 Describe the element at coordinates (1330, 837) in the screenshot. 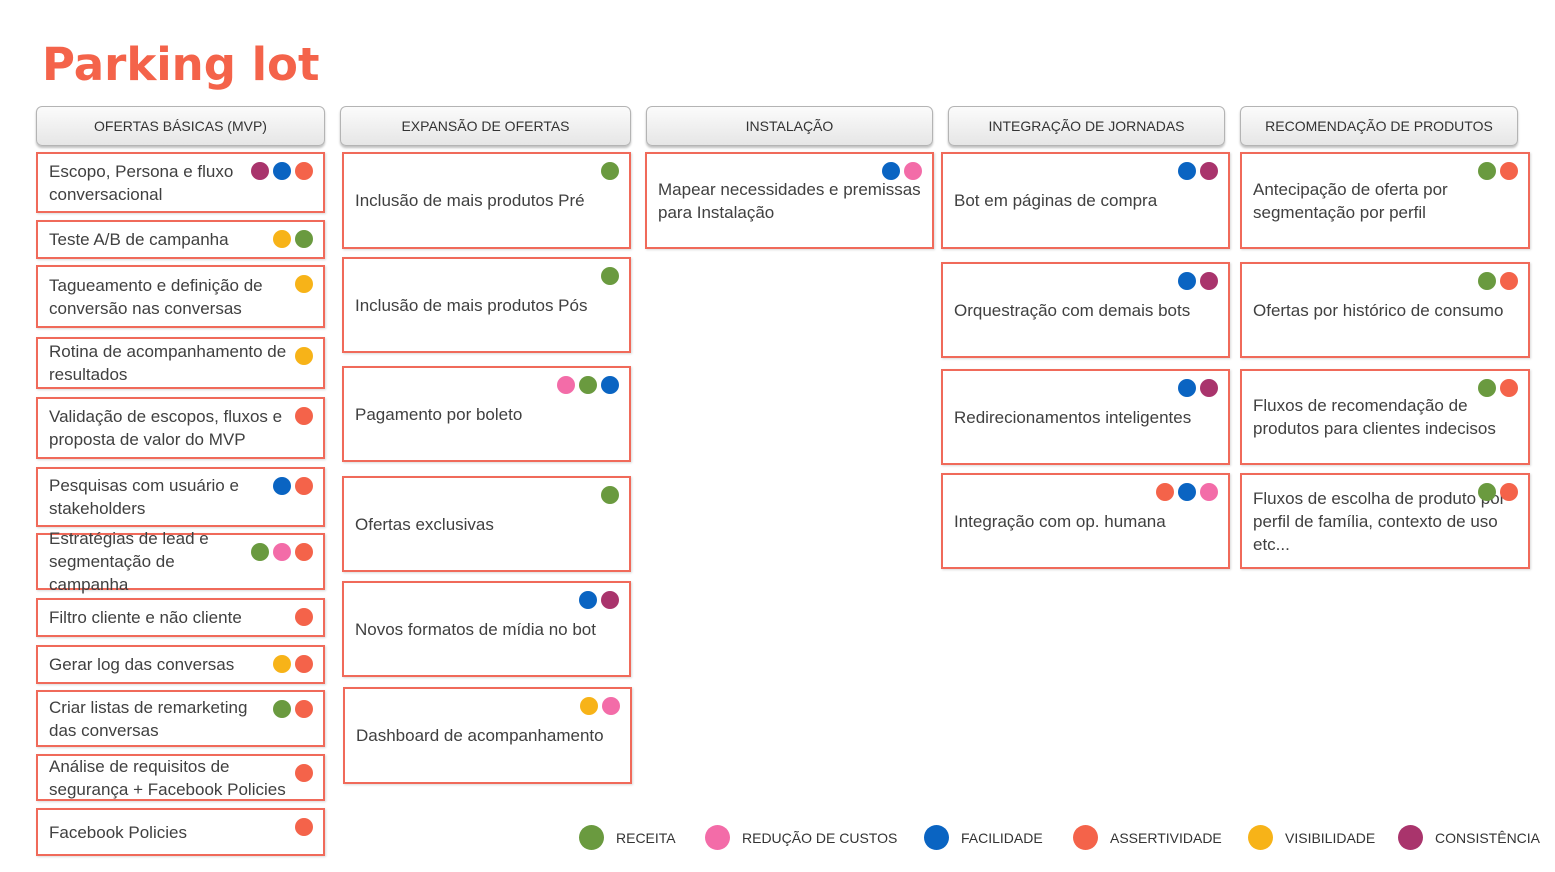

I see `legend-label: VISIBILIDADE` at that location.